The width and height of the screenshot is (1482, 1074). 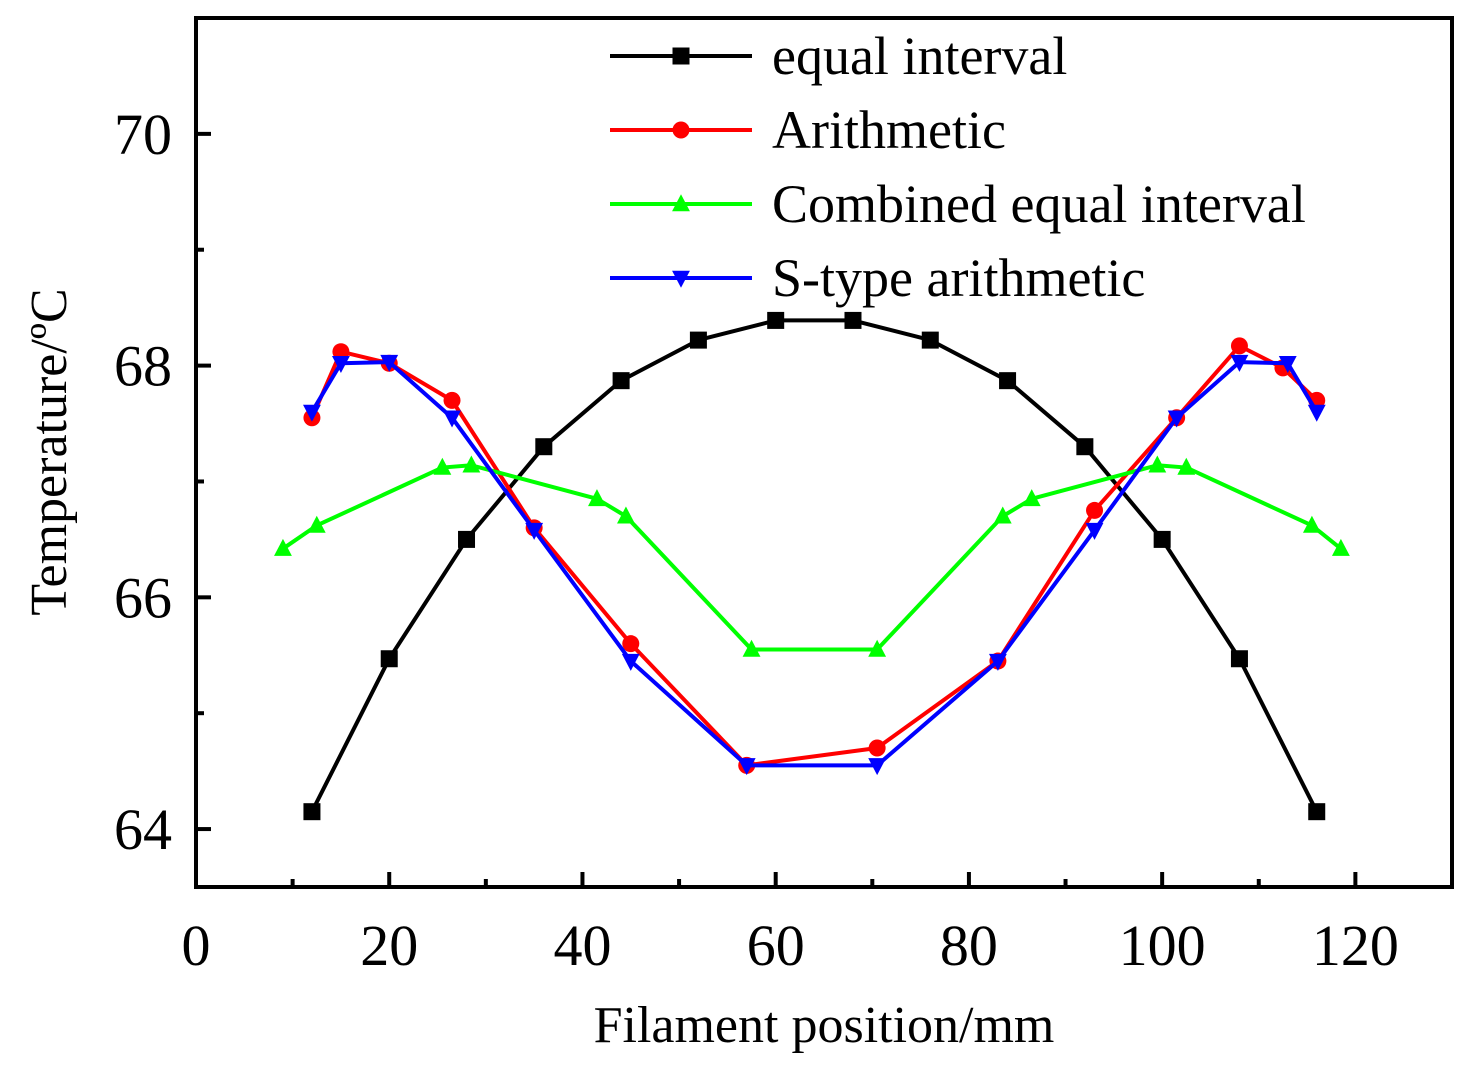 What do you see at coordinates (776, 945) in the screenshot?
I see `x-tick-label: 60` at bounding box center [776, 945].